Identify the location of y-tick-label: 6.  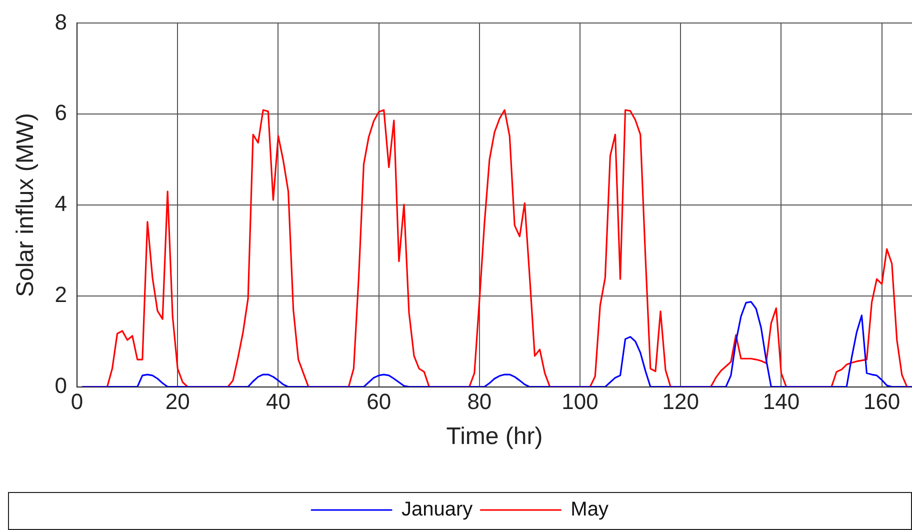
(61, 113).